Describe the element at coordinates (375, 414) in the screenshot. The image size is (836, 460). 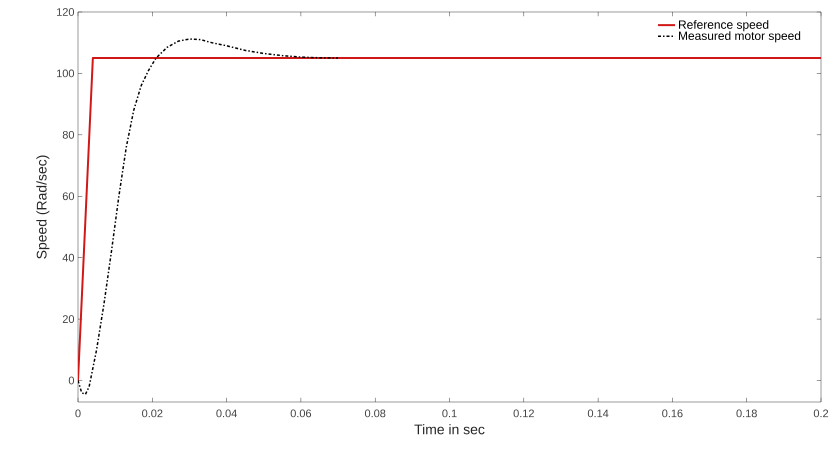
I see `x-tick-label: 0.08` at that location.